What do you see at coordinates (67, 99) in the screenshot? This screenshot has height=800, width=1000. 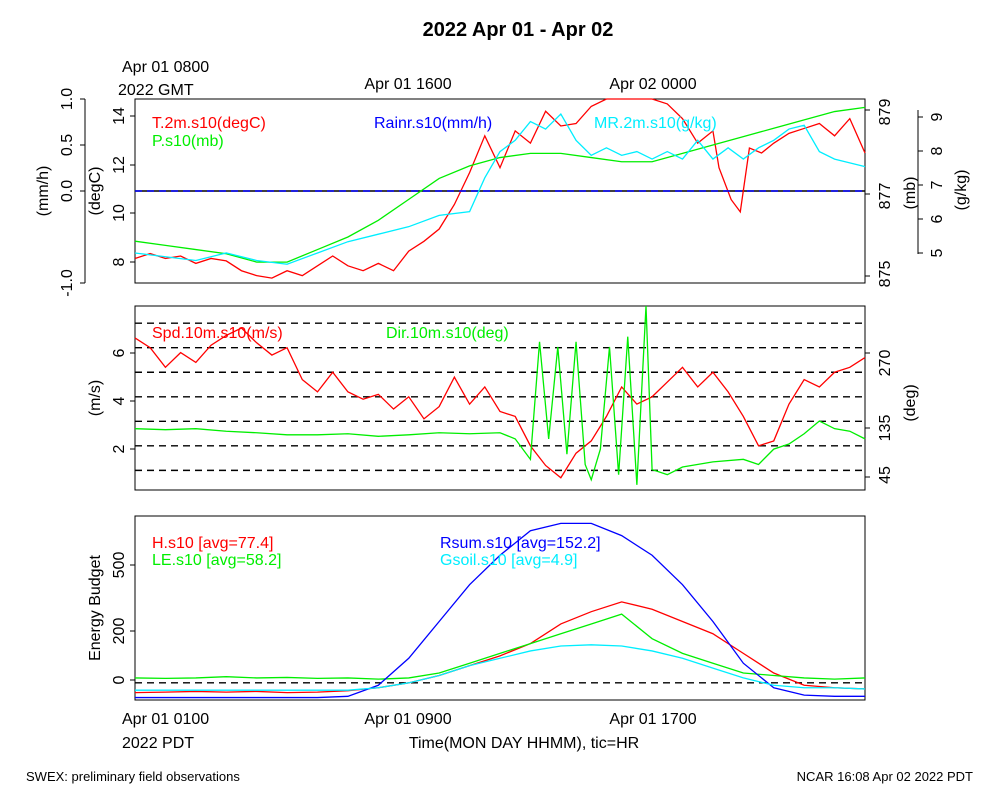 I see `rain-tick-label: 1.0` at bounding box center [67, 99].